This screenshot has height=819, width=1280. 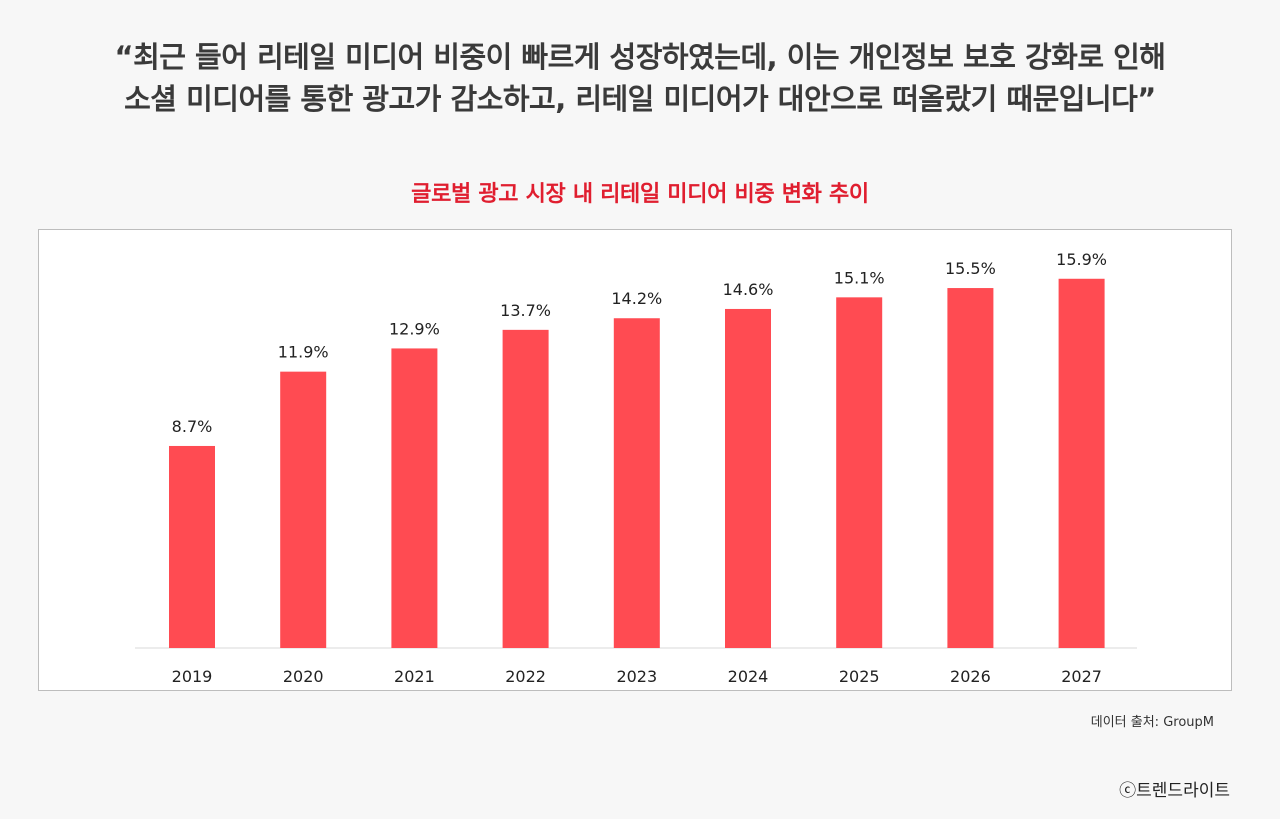 I want to click on x-tick-2022: 2022, so click(x=525, y=676).